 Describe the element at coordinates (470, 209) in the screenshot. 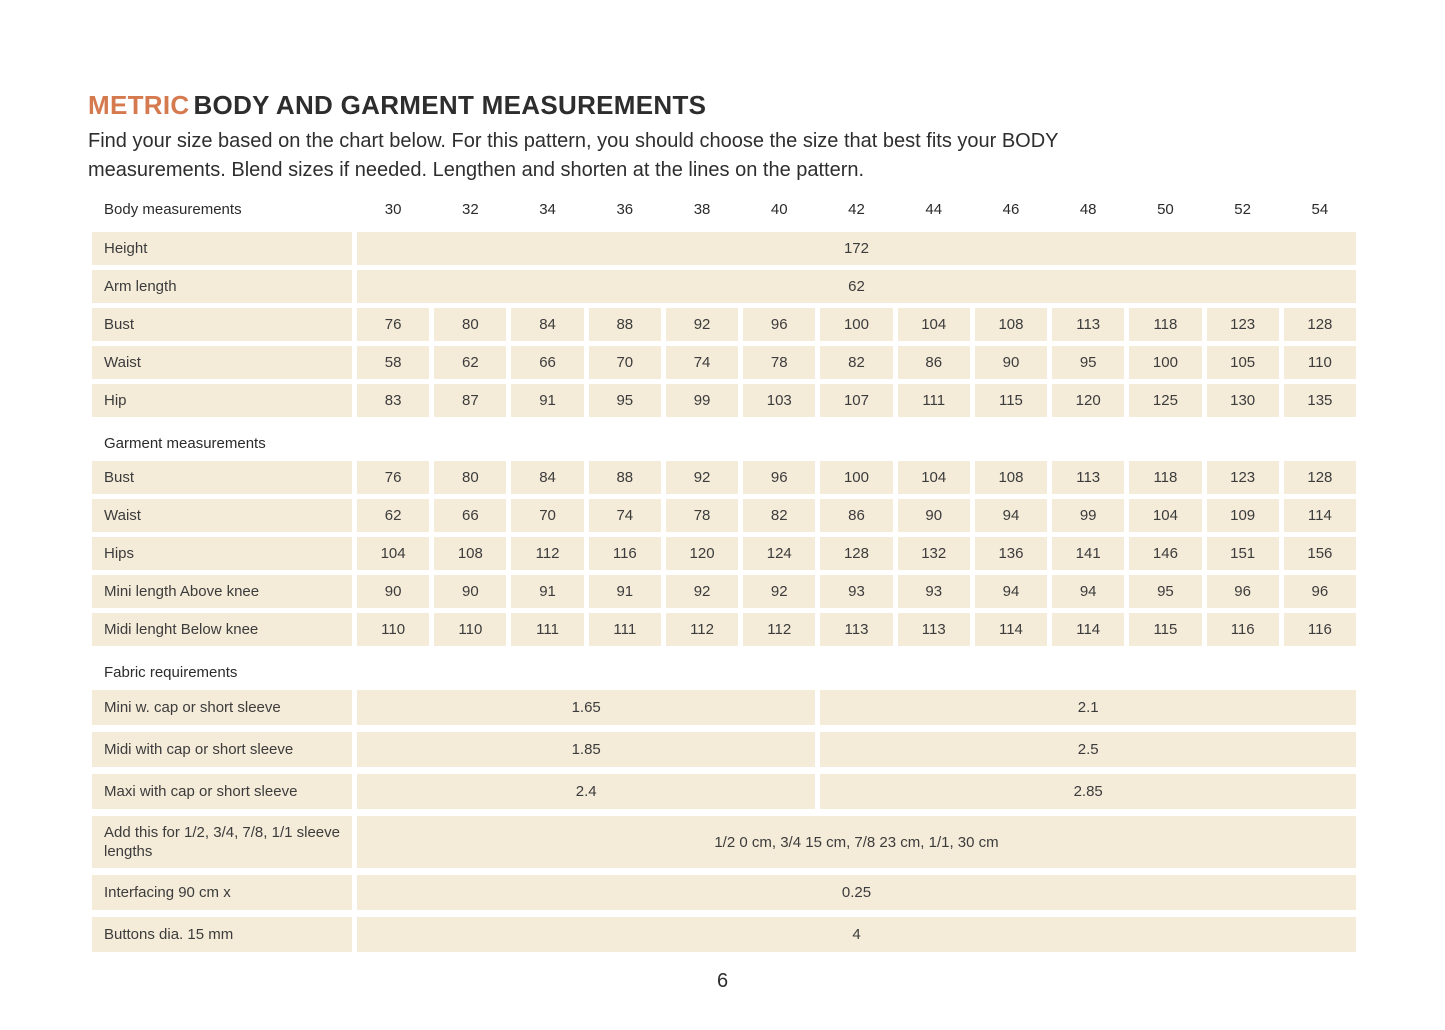

I see `size-column-header: 32` at that location.